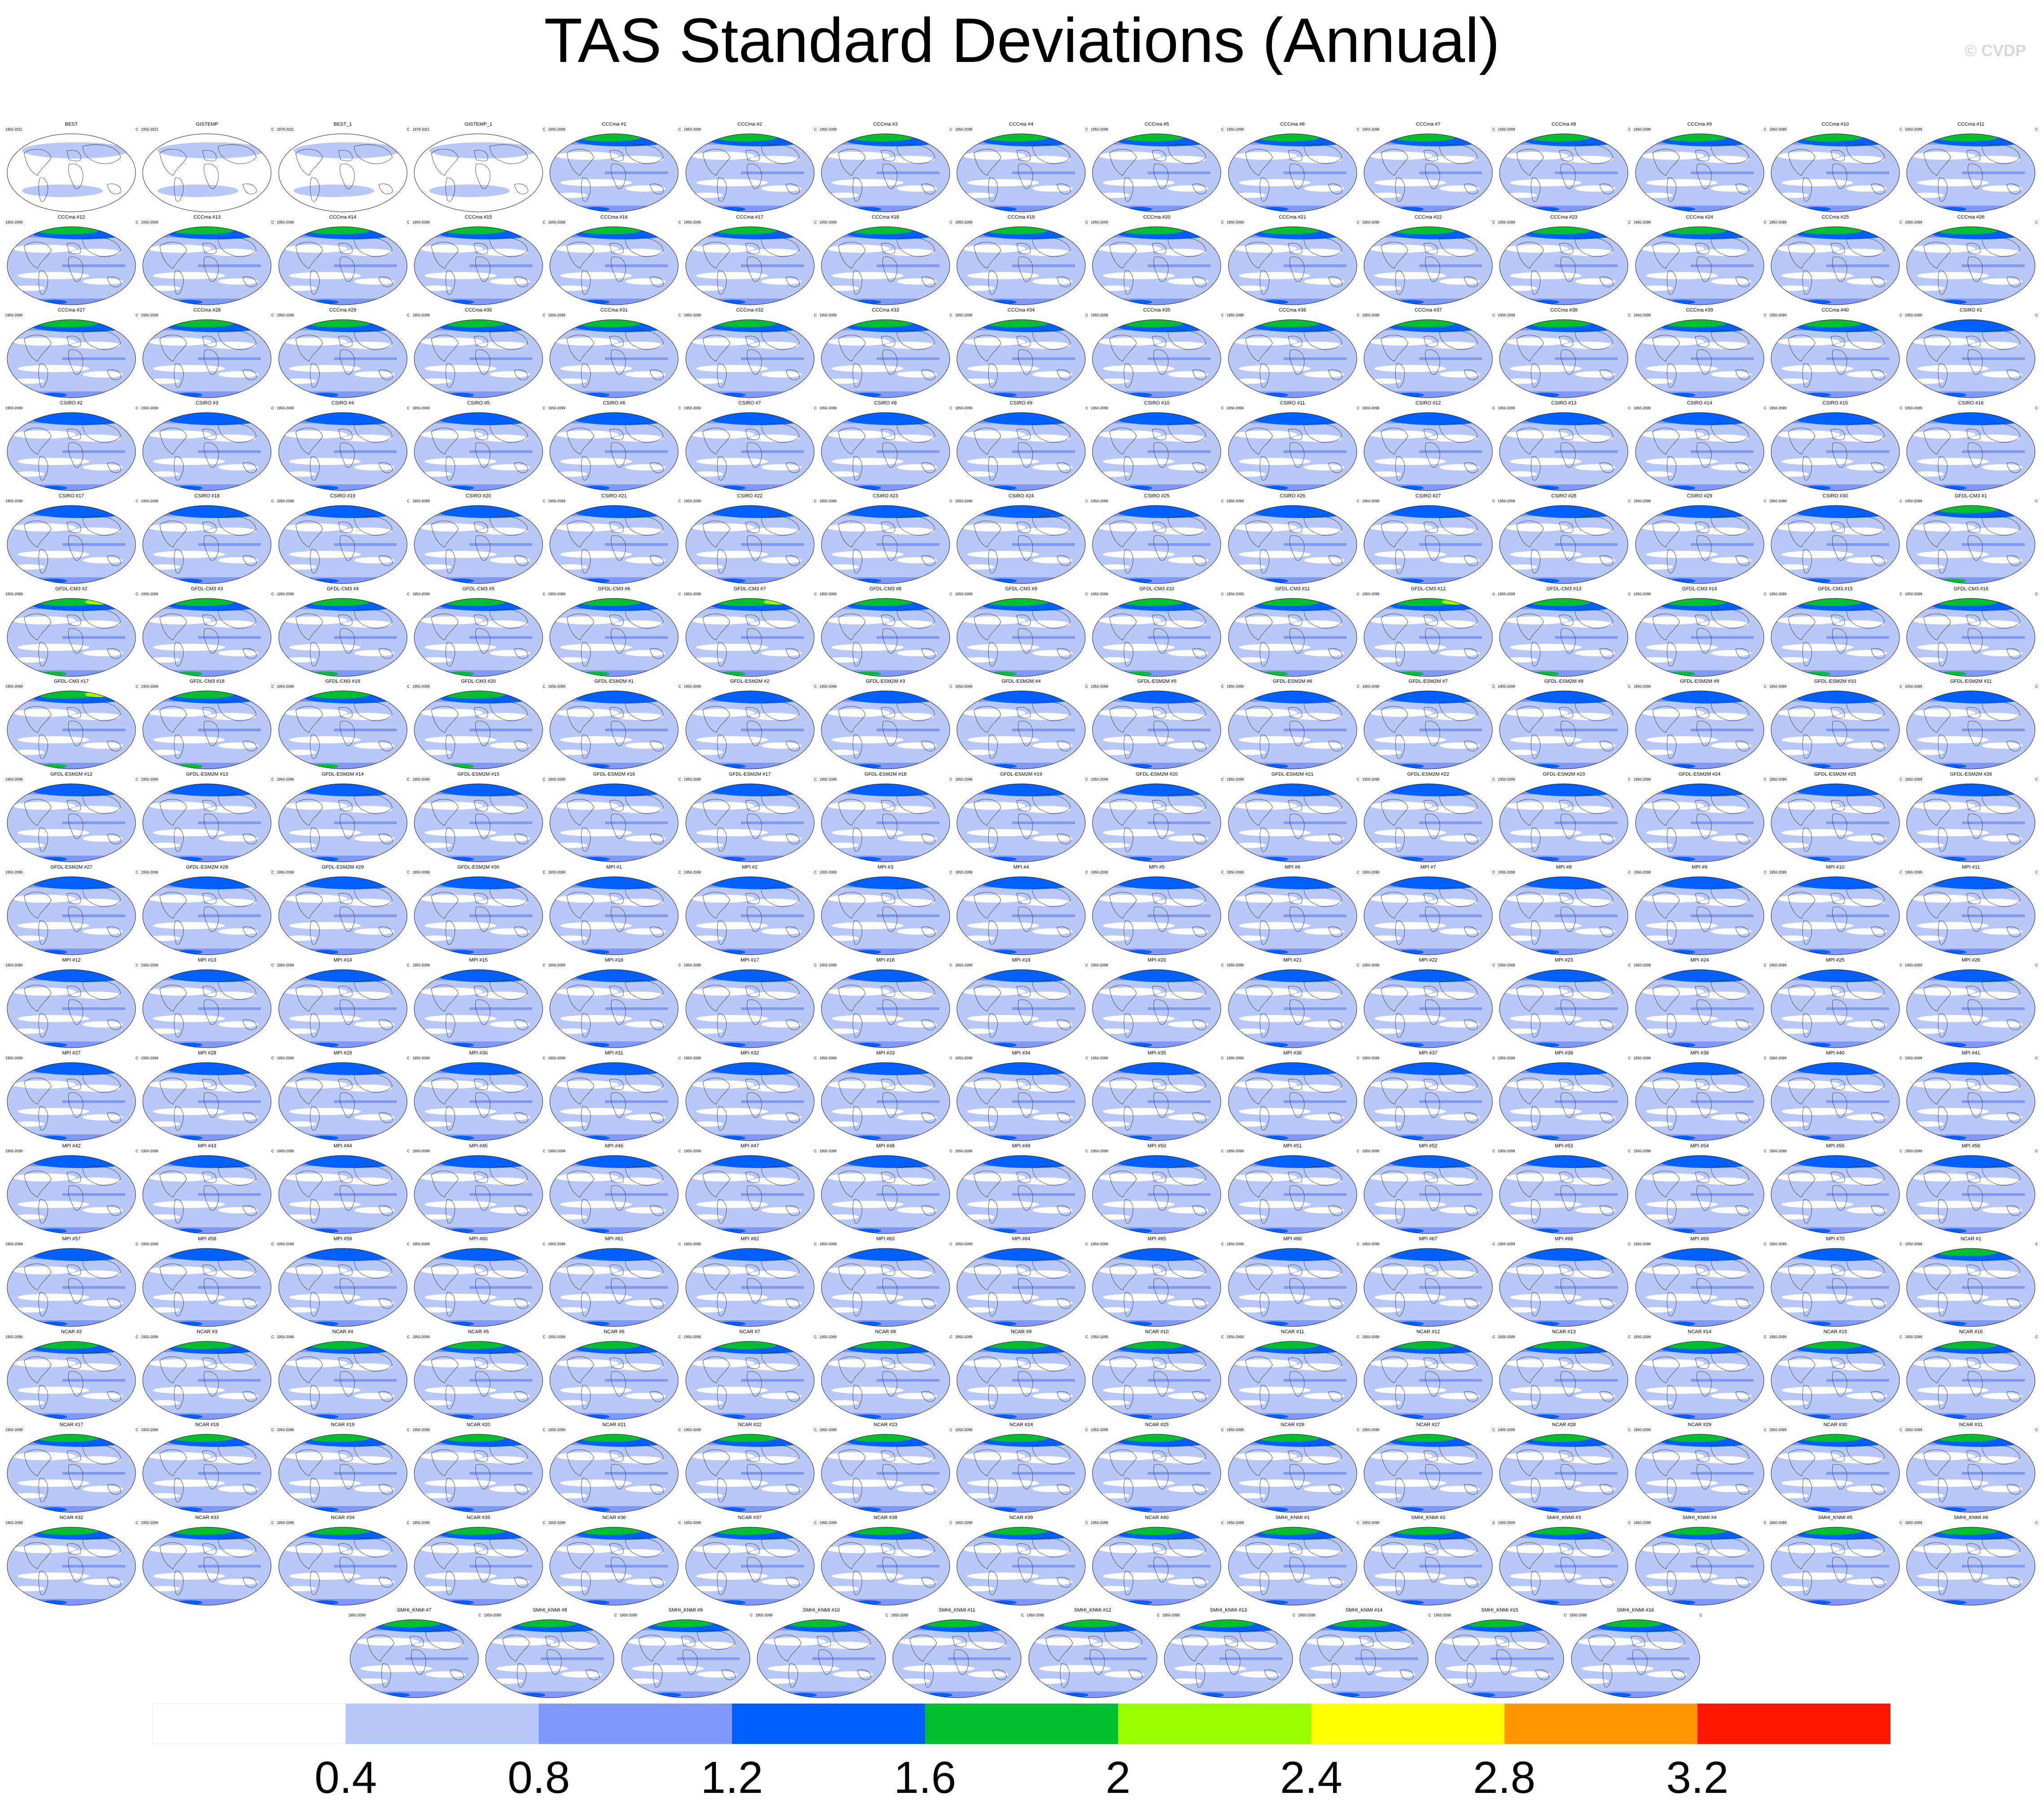 The height and width of the screenshot is (1805, 2044). Describe the element at coordinates (1836, 353) in the screenshot. I see `map-panel: CCCma #40 1950-2099 C` at that location.